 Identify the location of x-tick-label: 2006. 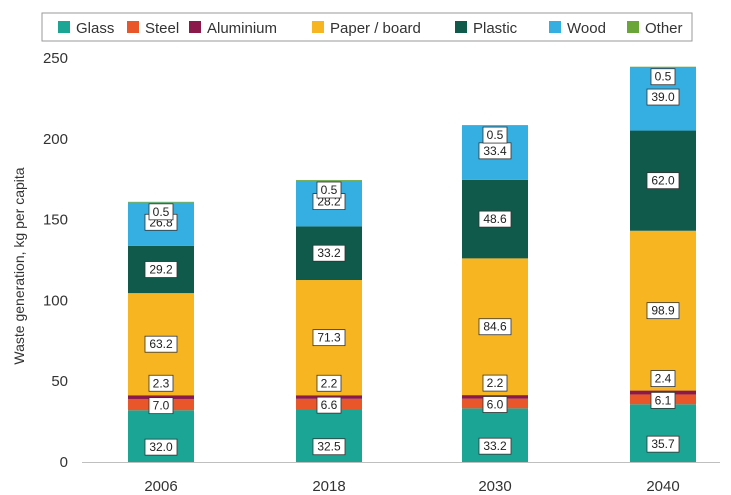
(160, 486).